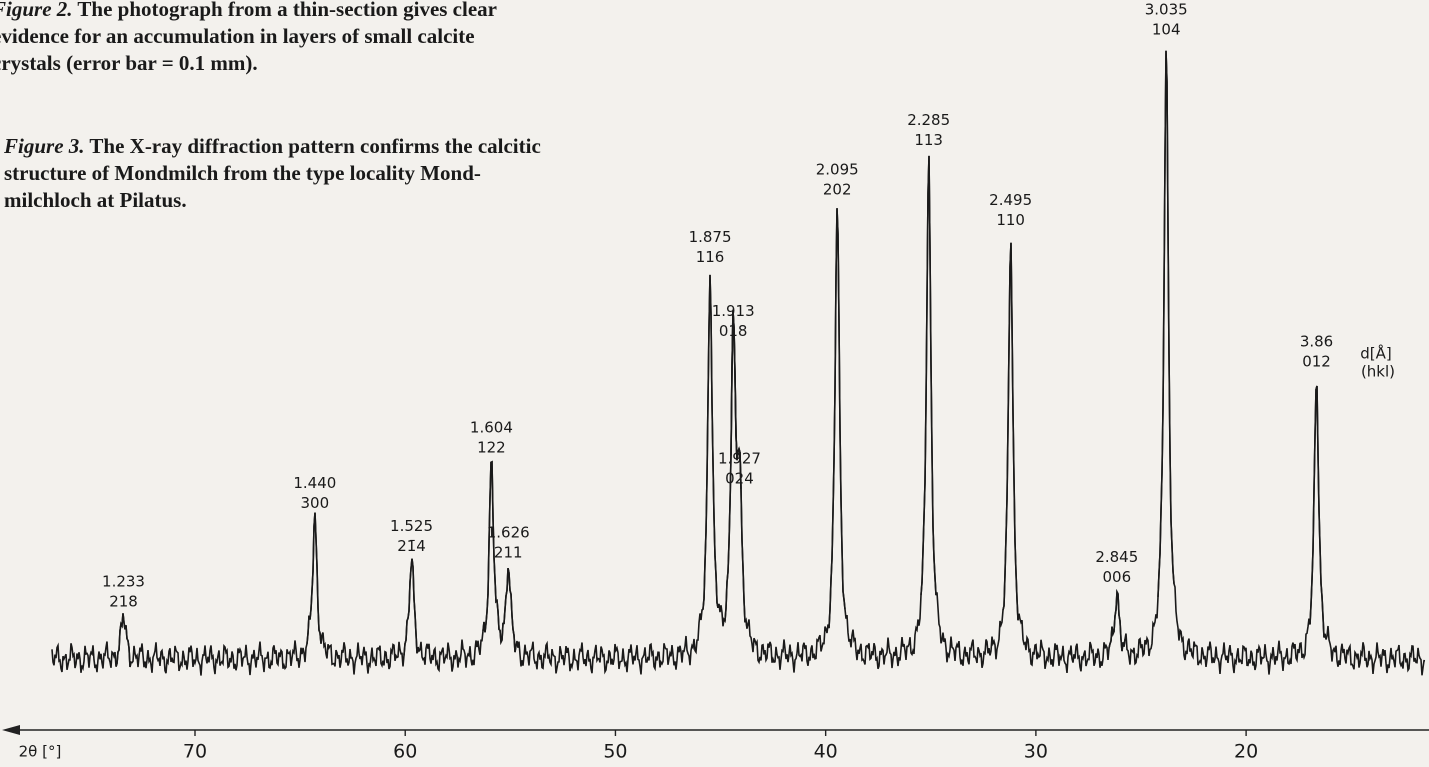 The image size is (1429, 767). What do you see at coordinates (1316, 342) in the screenshot?
I see `peak-d-label: 3.86` at bounding box center [1316, 342].